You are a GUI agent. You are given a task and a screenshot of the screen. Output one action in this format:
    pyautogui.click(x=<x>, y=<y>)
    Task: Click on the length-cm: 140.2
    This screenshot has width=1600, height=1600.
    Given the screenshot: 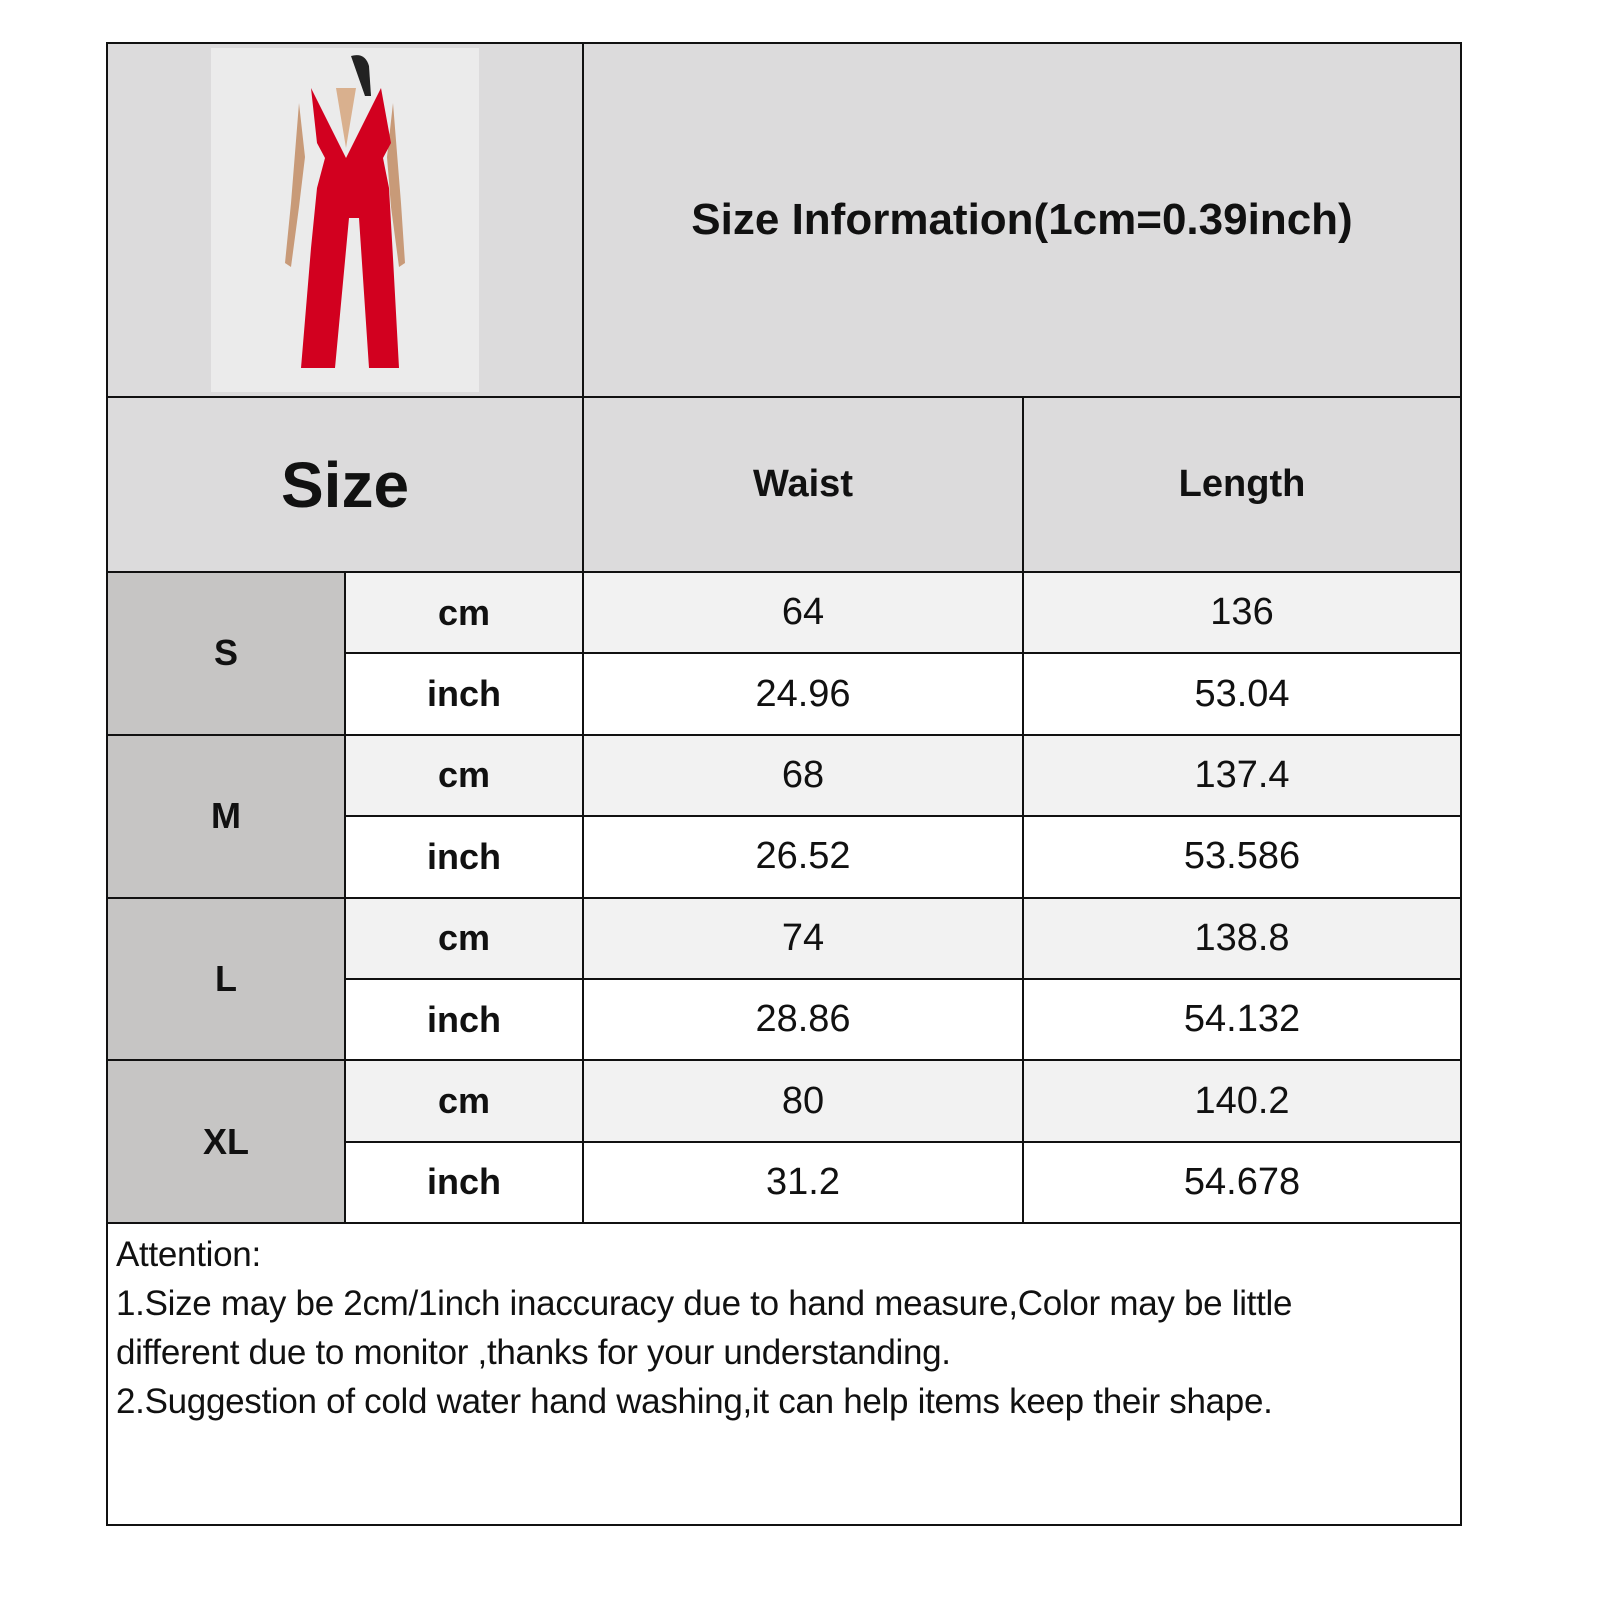 What is the action you would take?
    pyautogui.click(x=1242, y=1101)
    